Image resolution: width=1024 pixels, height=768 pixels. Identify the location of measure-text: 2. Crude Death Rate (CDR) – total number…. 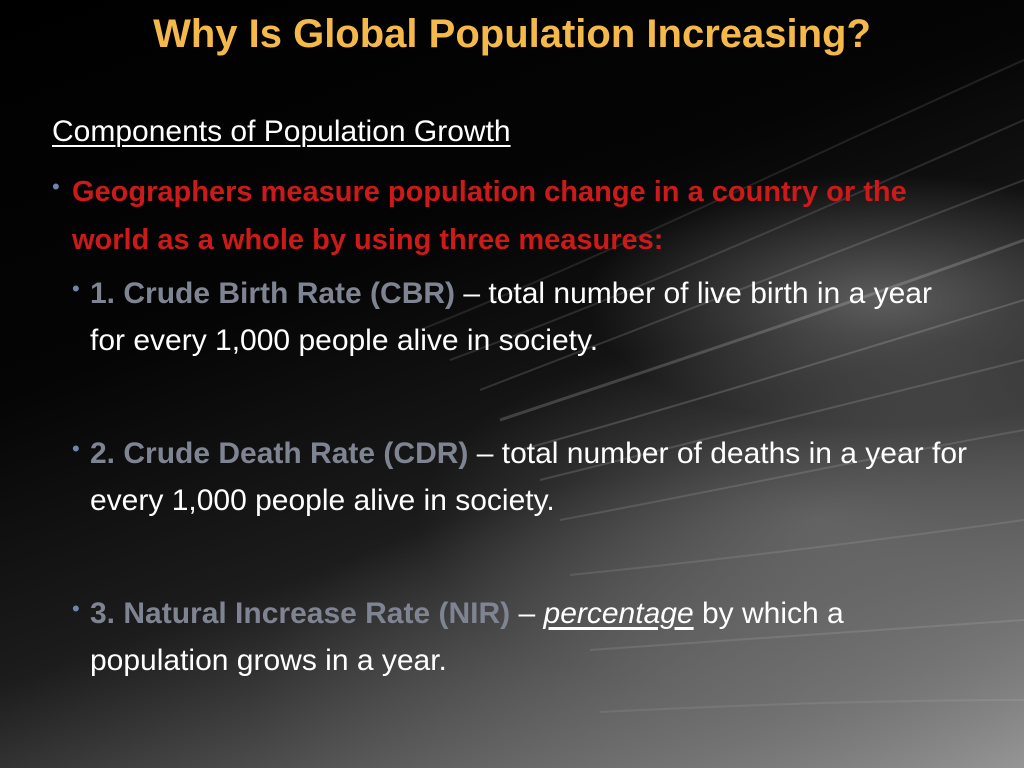
(531, 477).